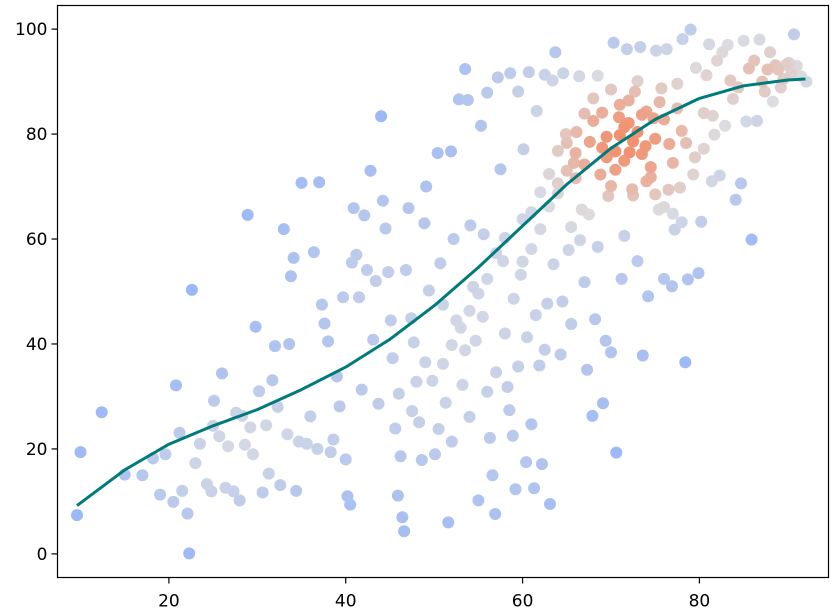 The height and width of the screenshot is (613, 831). I want to click on x-tick-label: 20, so click(169, 602).